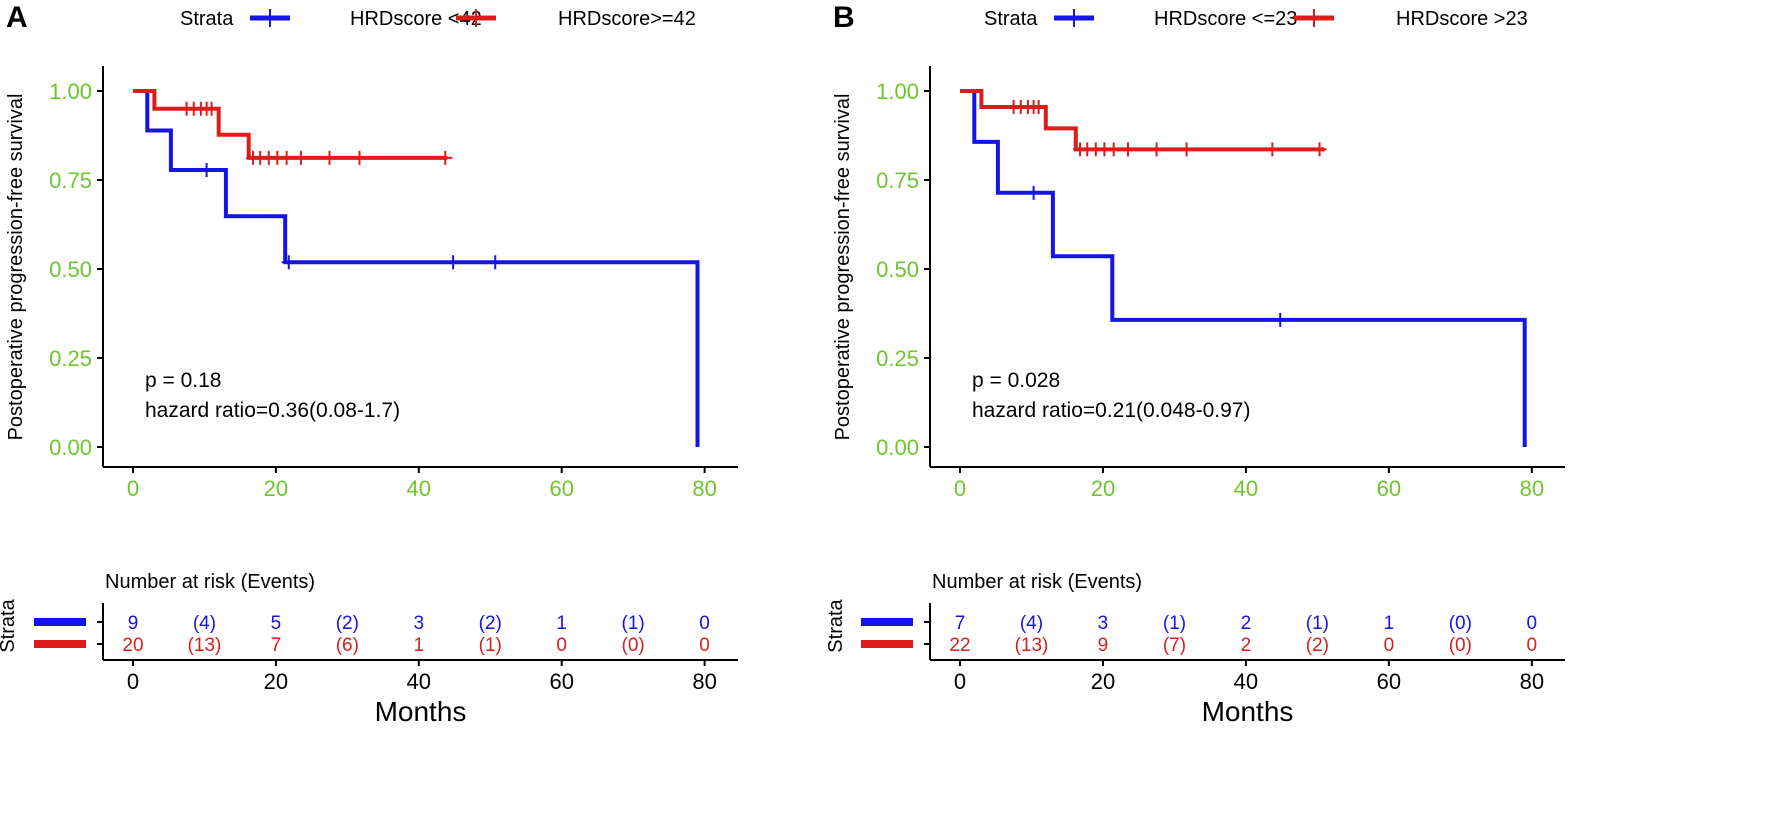  What do you see at coordinates (416, 19) in the screenshot?
I see `legend-entry-0: HRDscore <42` at bounding box center [416, 19].